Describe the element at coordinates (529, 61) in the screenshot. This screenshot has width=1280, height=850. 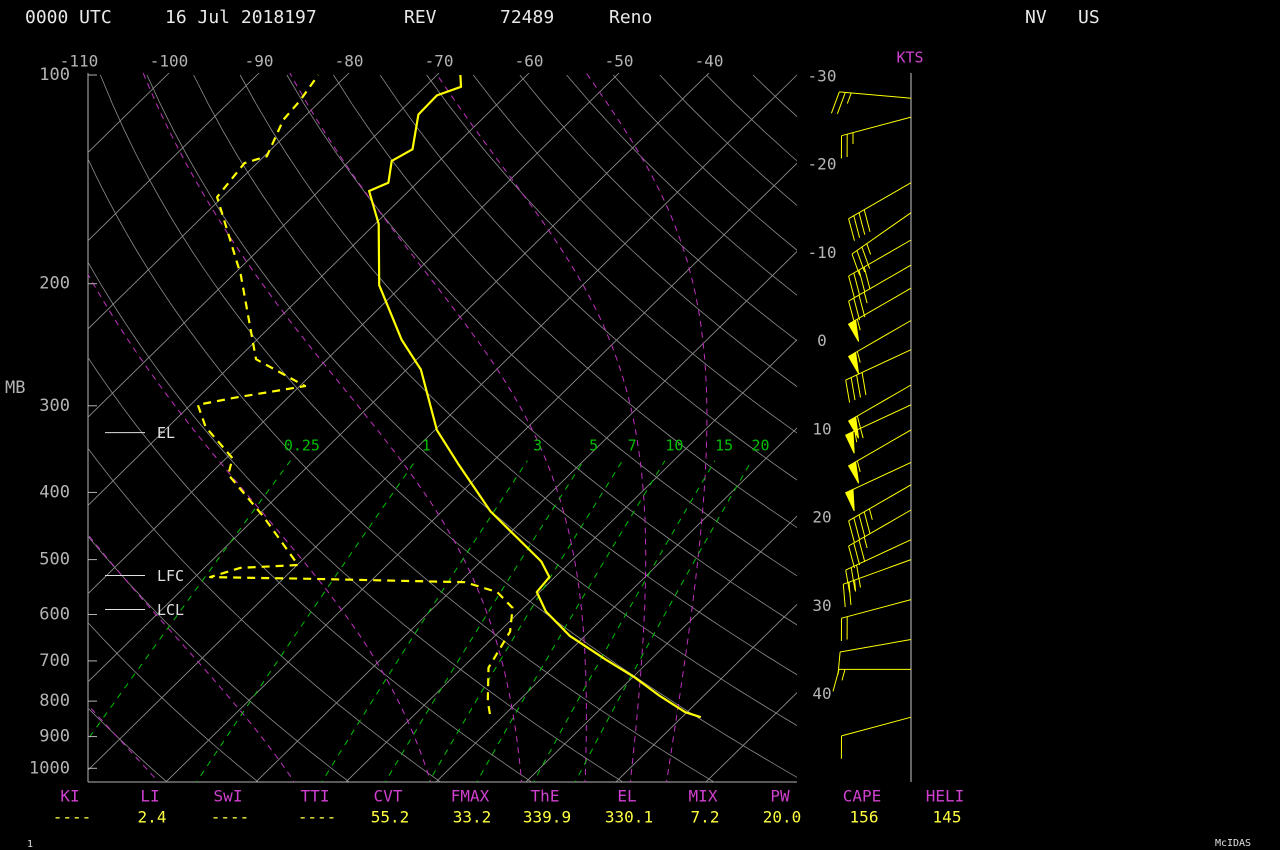
I see `x-tick-label: -60` at that location.